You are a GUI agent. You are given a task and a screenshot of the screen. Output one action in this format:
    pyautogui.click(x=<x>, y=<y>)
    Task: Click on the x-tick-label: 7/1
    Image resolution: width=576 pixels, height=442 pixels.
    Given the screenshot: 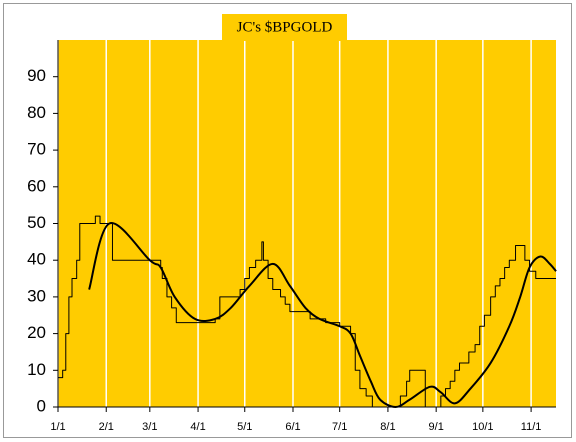 What is the action you would take?
    pyautogui.click(x=339, y=427)
    